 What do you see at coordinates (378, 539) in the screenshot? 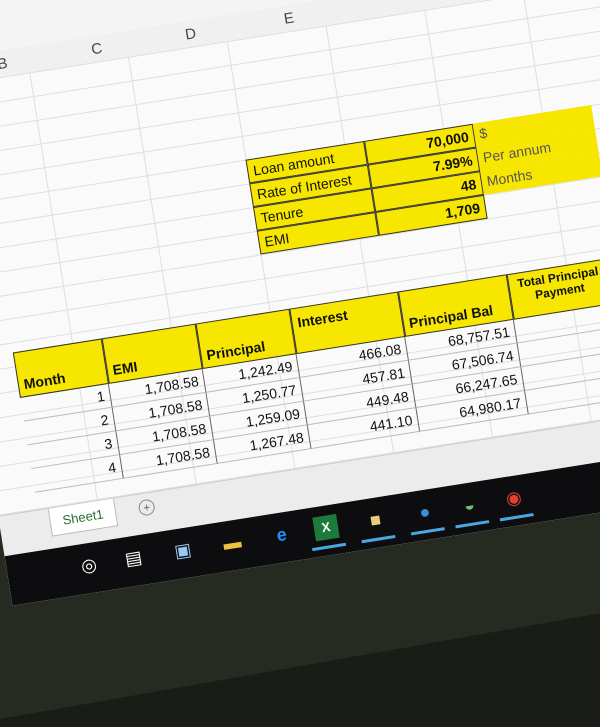
I see `notes-running-indicator` at bounding box center [378, 539].